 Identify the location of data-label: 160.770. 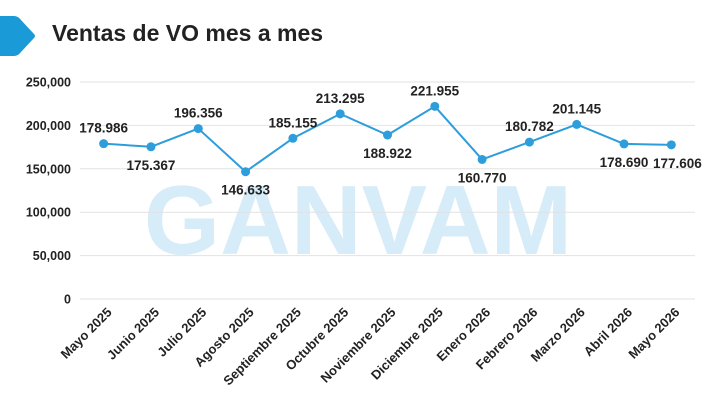
(482, 177).